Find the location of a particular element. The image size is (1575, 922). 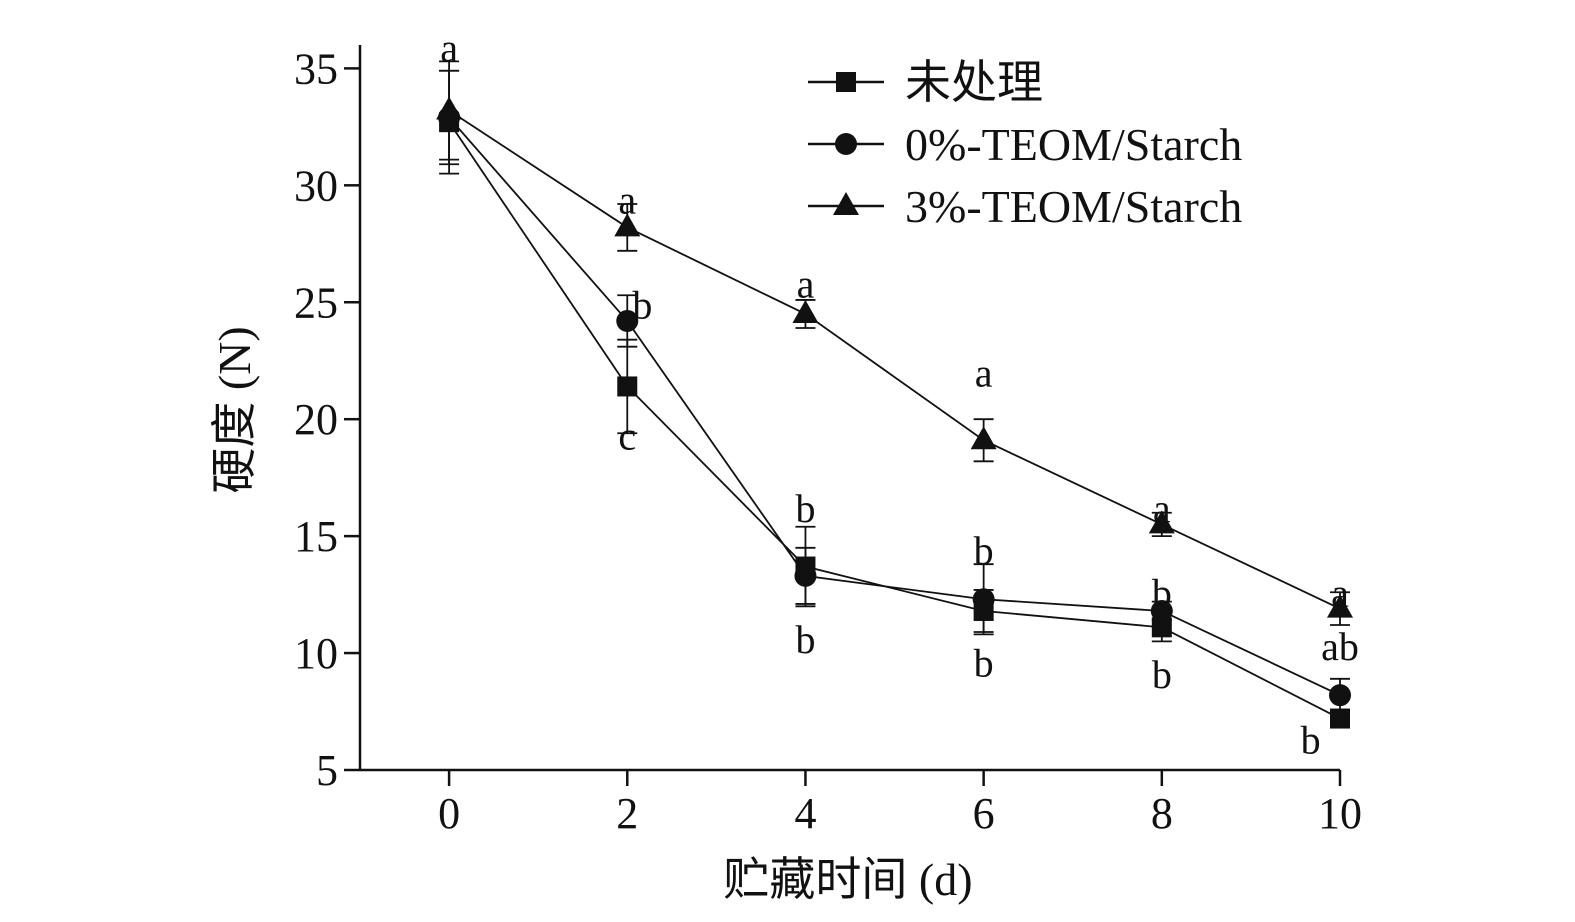

significance-label-8: b is located at coordinates (984, 550).